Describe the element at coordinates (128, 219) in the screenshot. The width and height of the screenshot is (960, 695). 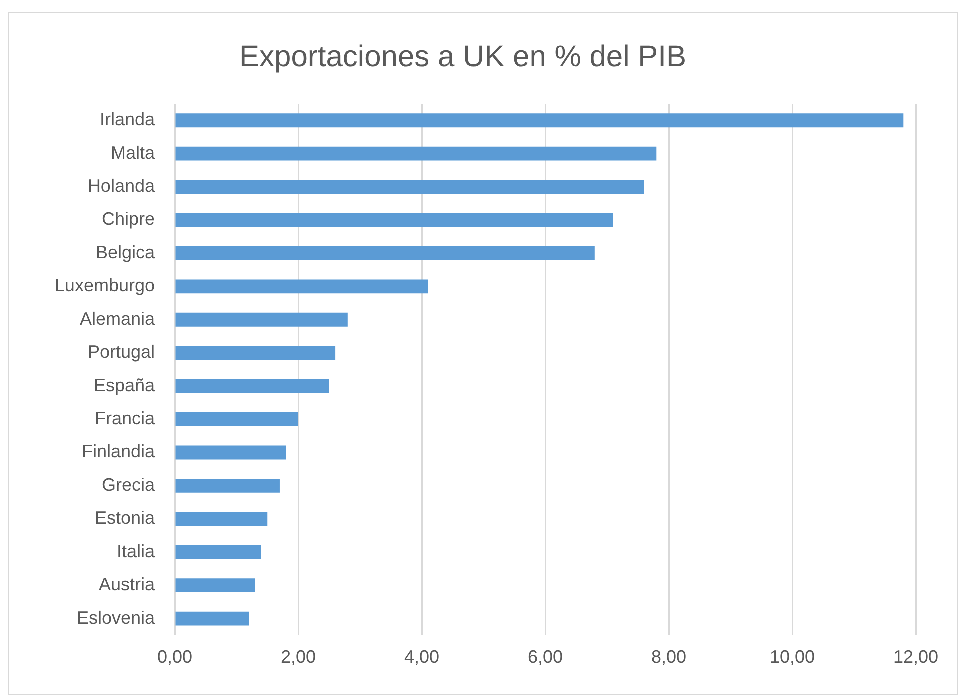
I see `y-tick-label: Chipre` at that location.